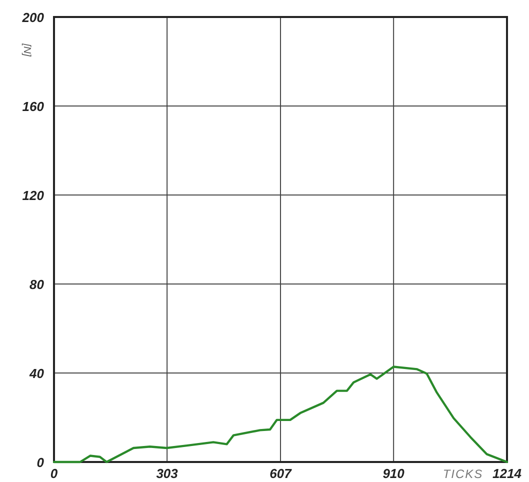 Image resolution: width=529 pixels, height=482 pixels. Describe the element at coordinates (167, 473) in the screenshot. I see `x-tick-label: 303` at that location.